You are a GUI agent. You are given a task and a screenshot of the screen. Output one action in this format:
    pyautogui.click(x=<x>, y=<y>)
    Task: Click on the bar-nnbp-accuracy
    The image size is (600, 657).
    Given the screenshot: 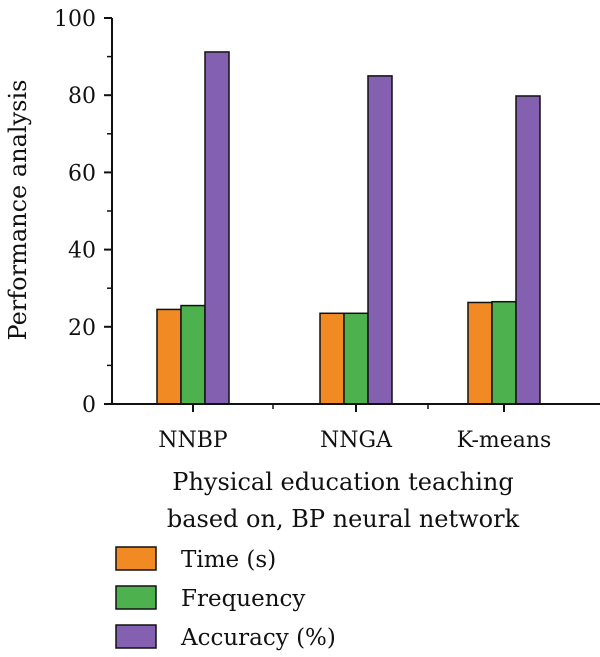 What is the action you would take?
    pyautogui.click(x=217, y=228)
    